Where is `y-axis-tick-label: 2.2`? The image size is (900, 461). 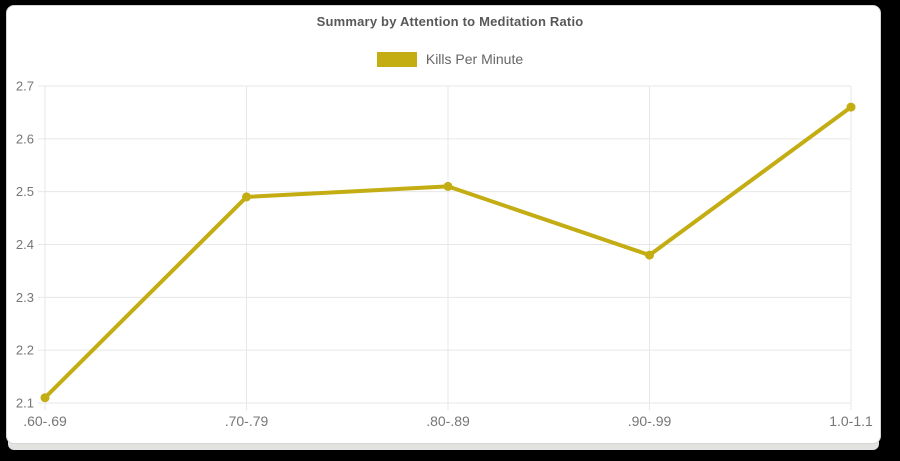
y-axis-tick-label: 2.2 is located at coordinates (25, 350).